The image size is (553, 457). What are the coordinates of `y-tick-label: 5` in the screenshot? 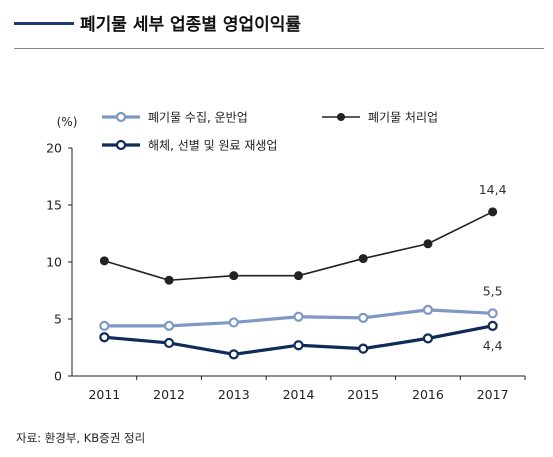 It's located at (58, 319).